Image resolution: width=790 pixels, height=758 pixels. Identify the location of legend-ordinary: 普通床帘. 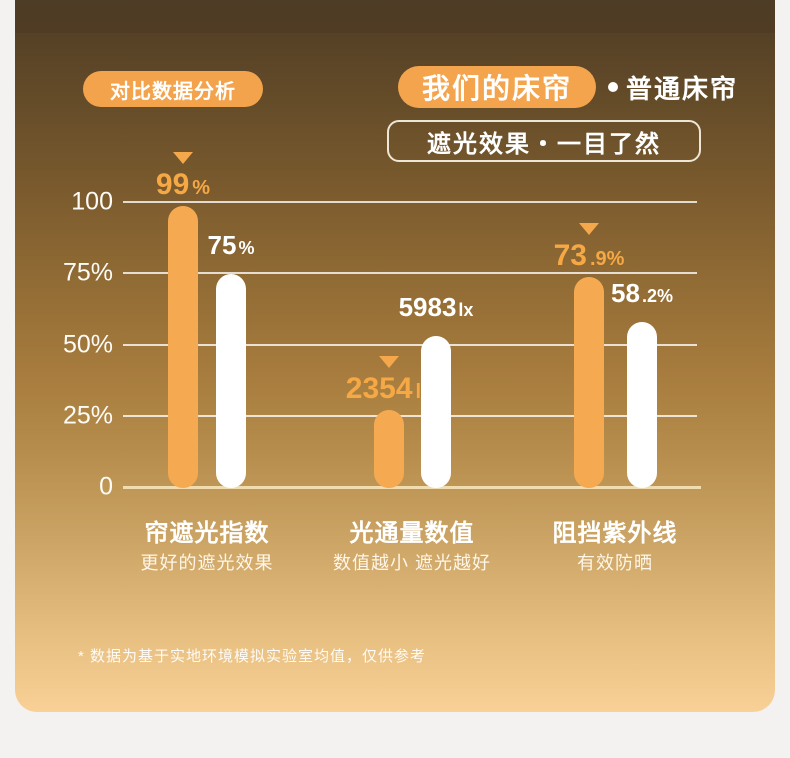
(673, 87).